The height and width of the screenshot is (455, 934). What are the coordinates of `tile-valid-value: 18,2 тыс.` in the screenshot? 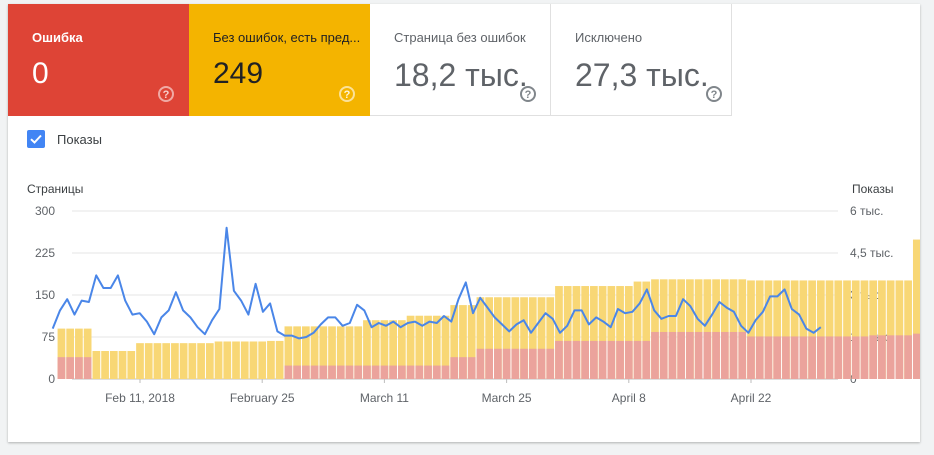 It's located at (461, 75).